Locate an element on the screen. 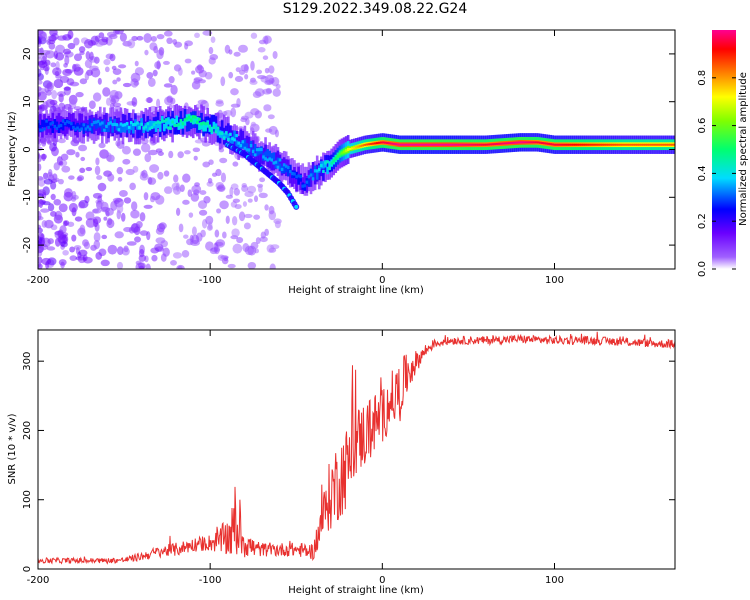 This screenshot has height=600, width=750. x-tick-label: -200 is located at coordinates (38, 580).